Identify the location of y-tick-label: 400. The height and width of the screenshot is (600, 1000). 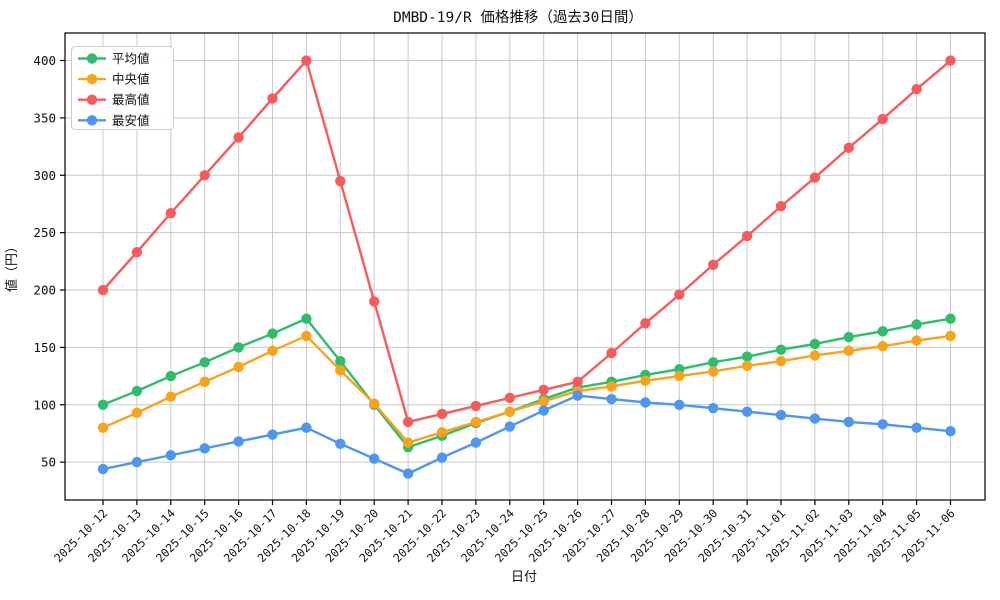
(44, 60).